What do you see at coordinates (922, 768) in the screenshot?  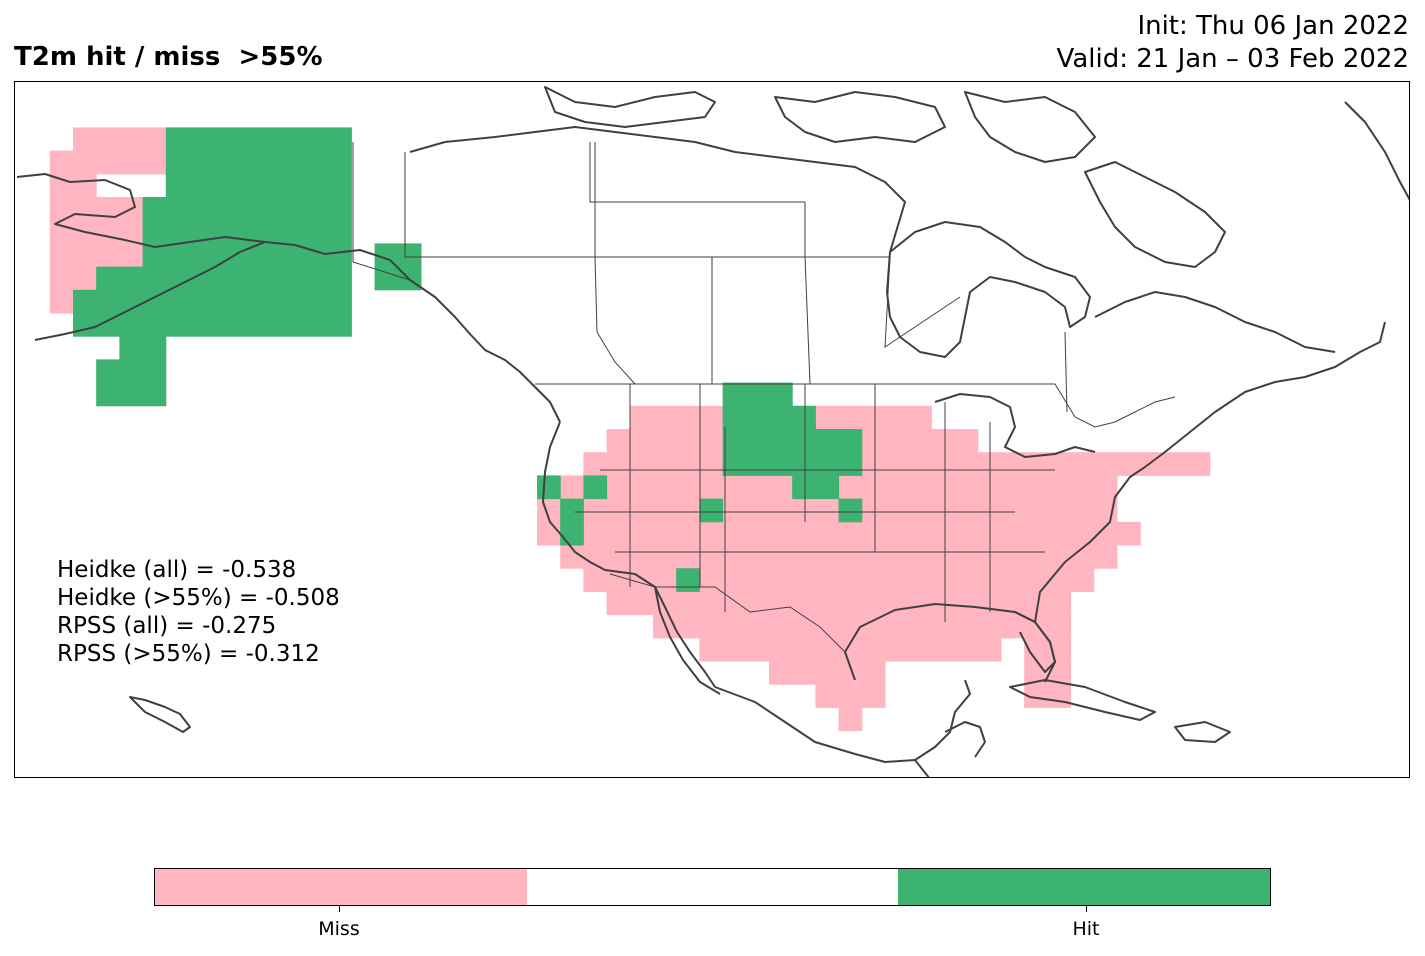 I see `central-america` at bounding box center [922, 768].